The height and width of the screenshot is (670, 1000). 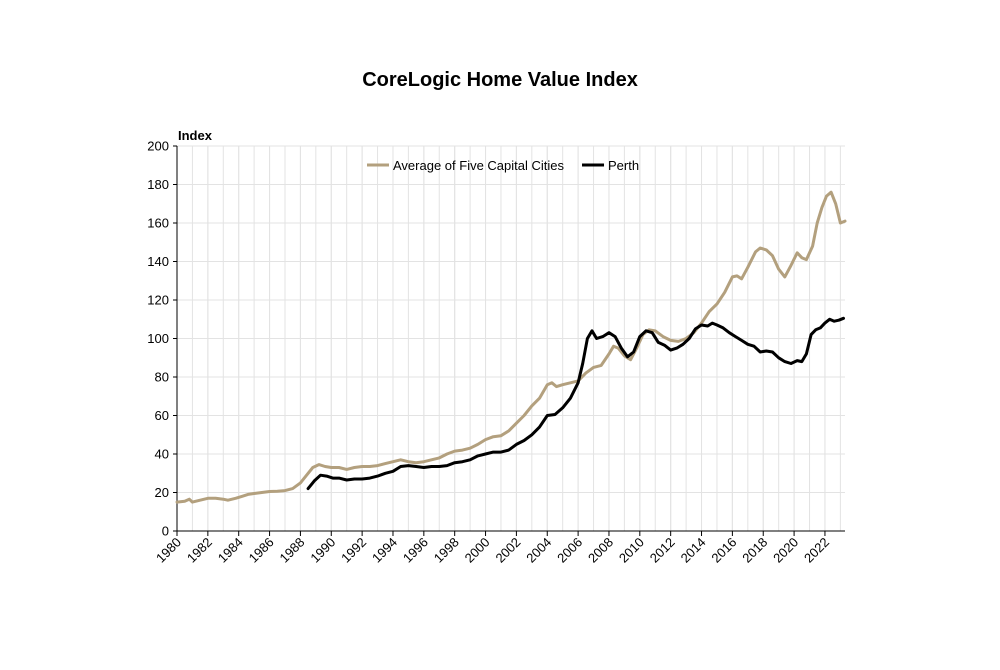 What do you see at coordinates (158, 261) in the screenshot?
I see `y-tick-label: 140` at bounding box center [158, 261].